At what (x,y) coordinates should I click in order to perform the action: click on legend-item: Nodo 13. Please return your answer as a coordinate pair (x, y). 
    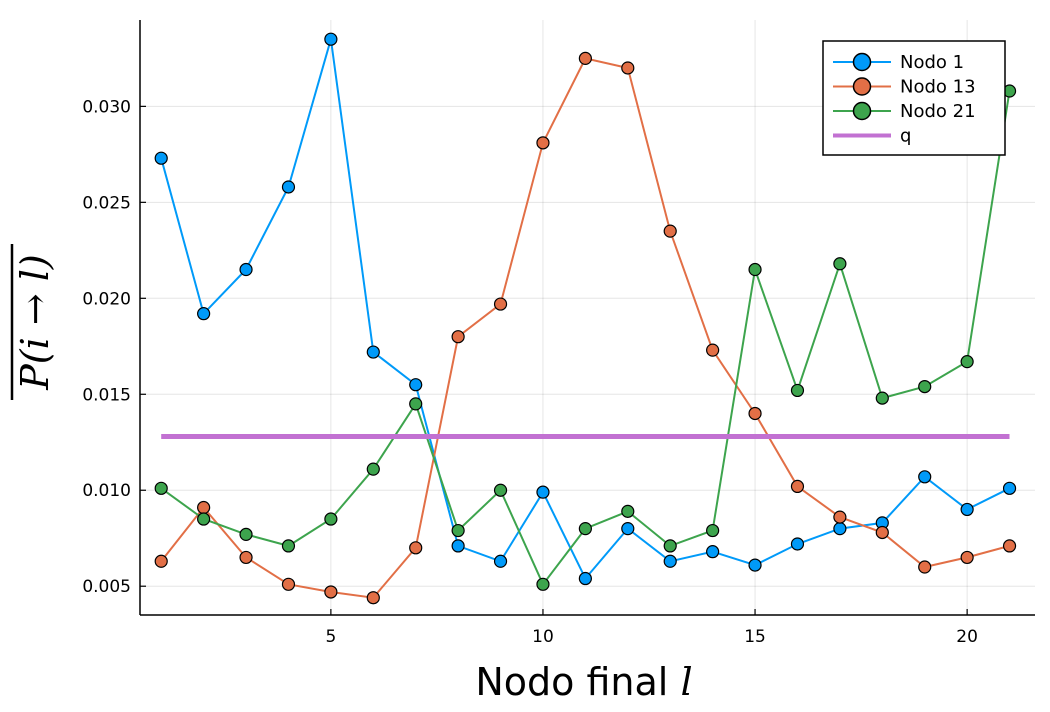
    Looking at the image, I should click on (904, 87).